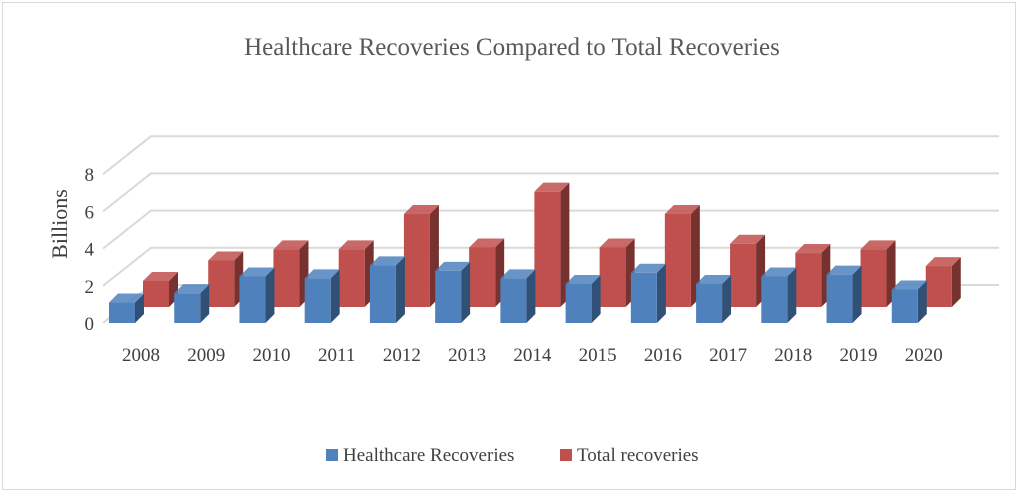  I want to click on bar-healthcare-recoveries-2015-side, so click(596, 298).